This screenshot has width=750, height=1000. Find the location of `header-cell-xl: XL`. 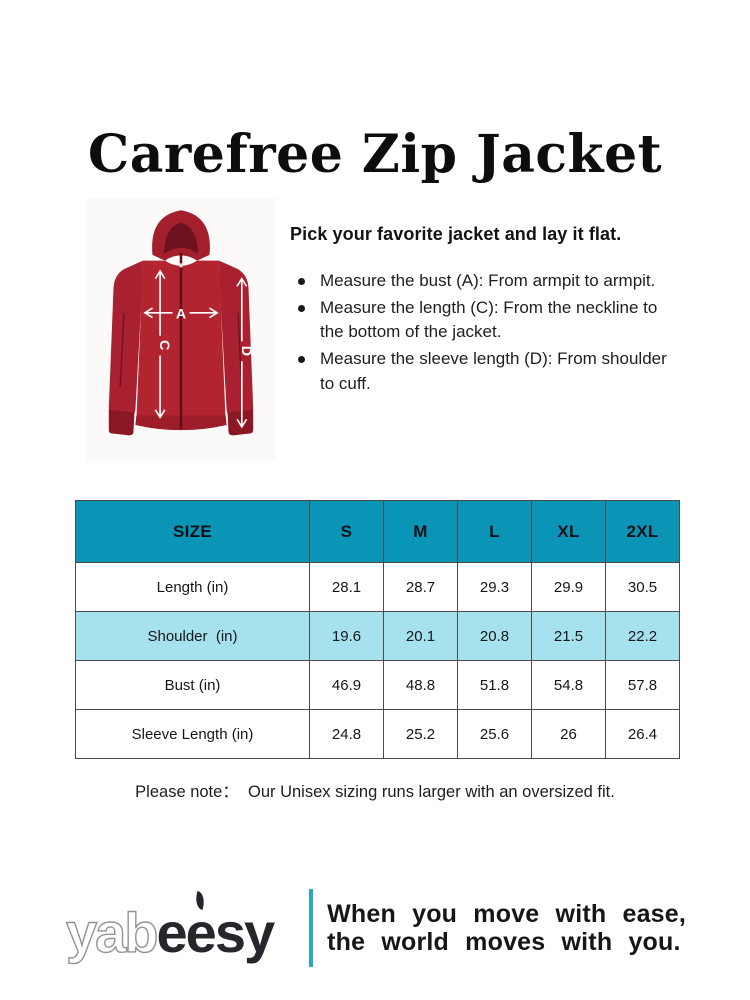

header-cell-xl: XL is located at coordinates (568, 531).